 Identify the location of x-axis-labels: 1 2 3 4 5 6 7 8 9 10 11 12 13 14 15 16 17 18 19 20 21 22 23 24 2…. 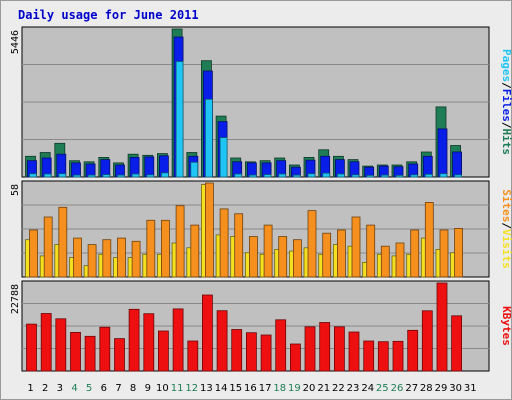
(251, 388).